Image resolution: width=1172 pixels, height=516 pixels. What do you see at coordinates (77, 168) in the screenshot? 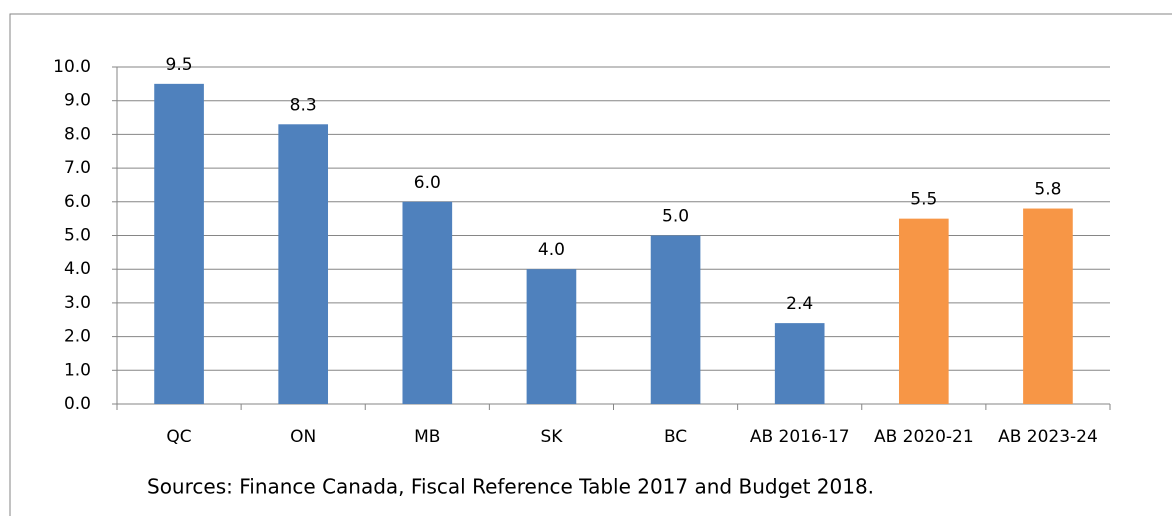
I see `y-tick-label: 7.0` at bounding box center [77, 168].